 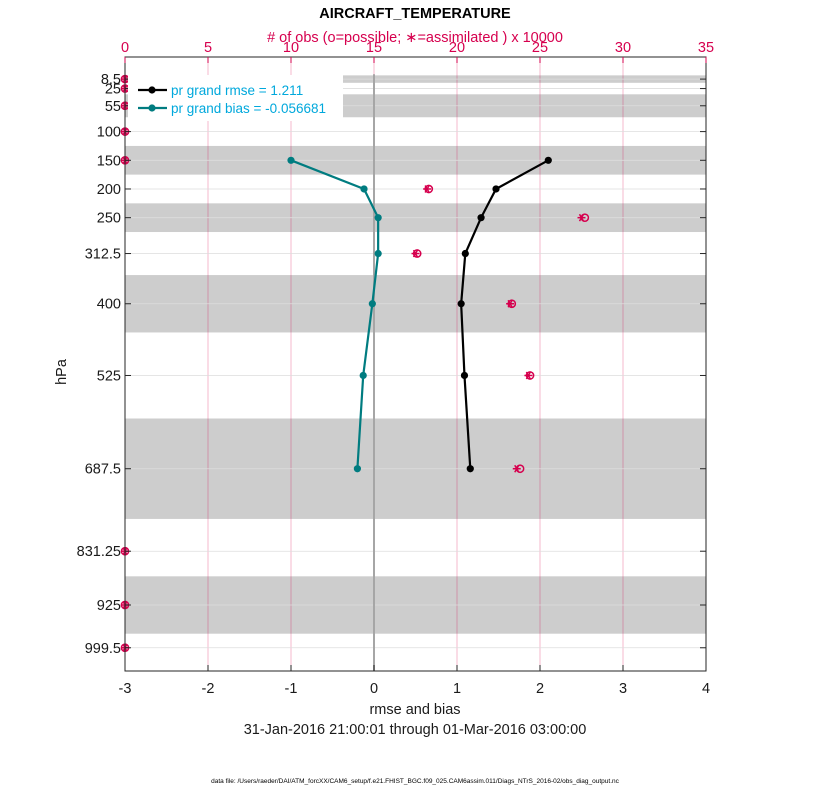 What do you see at coordinates (103, 470) in the screenshot?
I see `y-tick-label-10: 687.5` at bounding box center [103, 470].